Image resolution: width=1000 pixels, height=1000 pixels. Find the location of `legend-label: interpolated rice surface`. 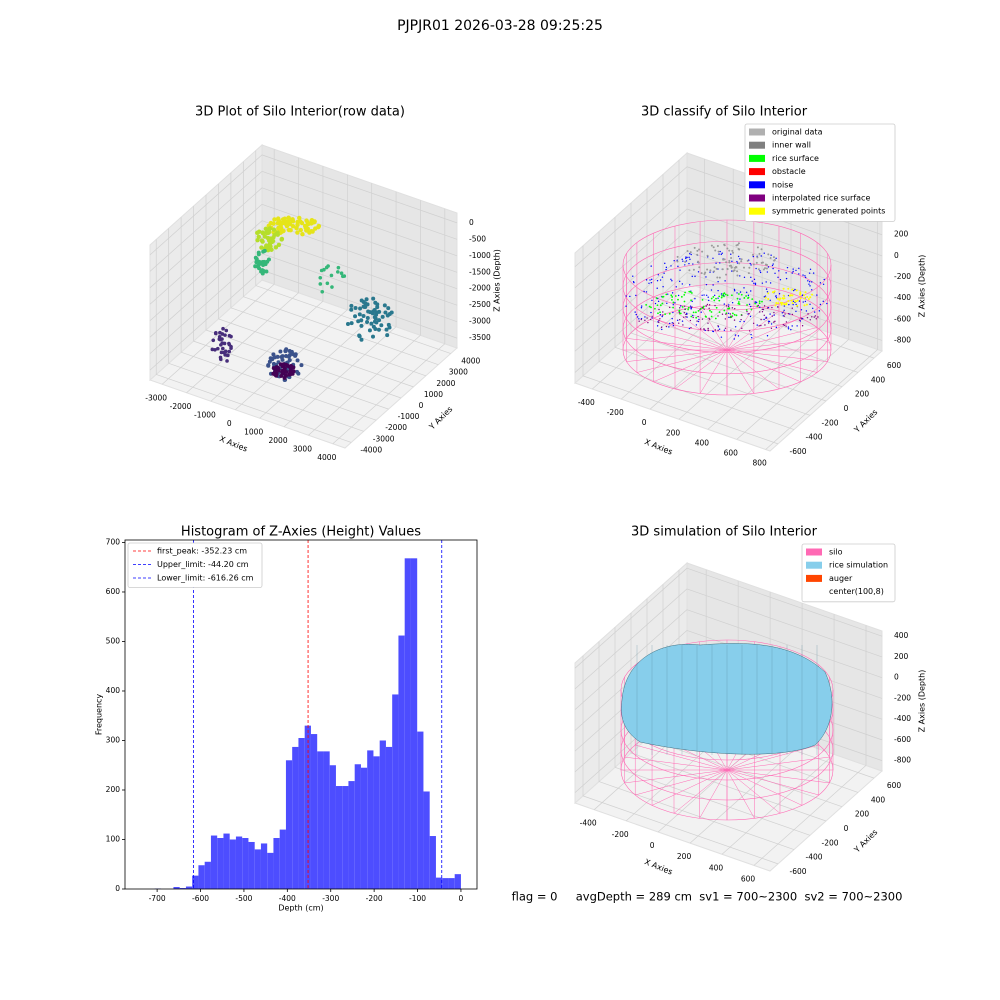

legend-label: interpolated rice surface is located at coordinates (821, 198).